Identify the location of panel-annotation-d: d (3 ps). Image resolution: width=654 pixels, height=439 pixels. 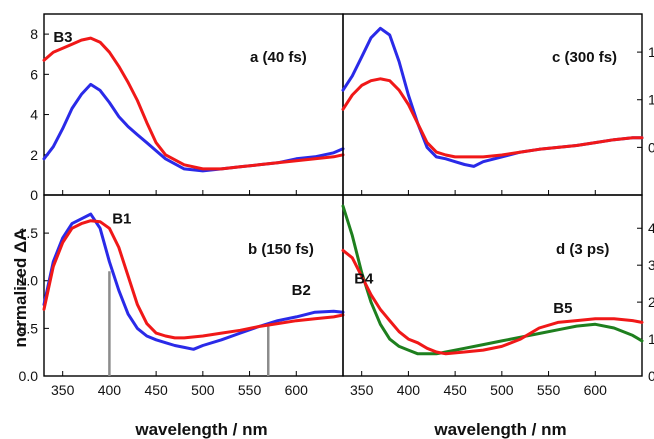
(582, 249).